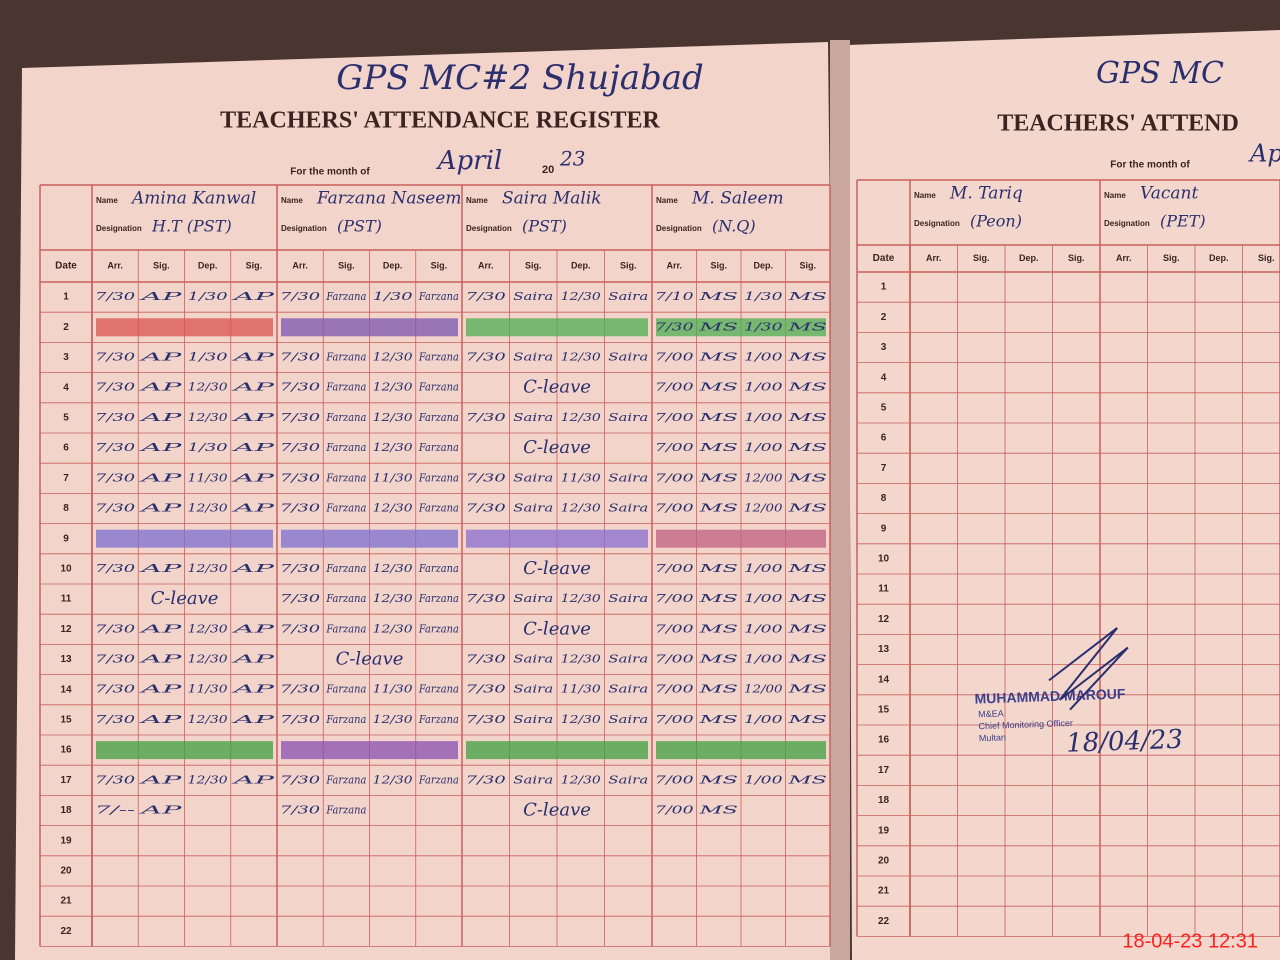 This screenshot has height=960, width=1280. I want to click on date: 7, so click(66, 478).